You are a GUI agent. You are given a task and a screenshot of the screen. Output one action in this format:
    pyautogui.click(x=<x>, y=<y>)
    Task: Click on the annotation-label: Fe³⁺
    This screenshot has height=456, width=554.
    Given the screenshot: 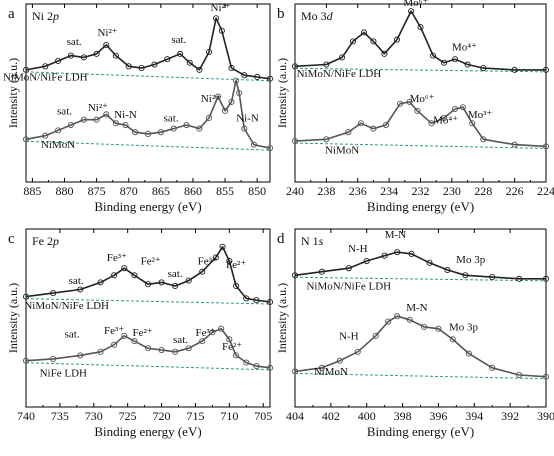 What is the action you would take?
    pyautogui.click(x=117, y=258)
    